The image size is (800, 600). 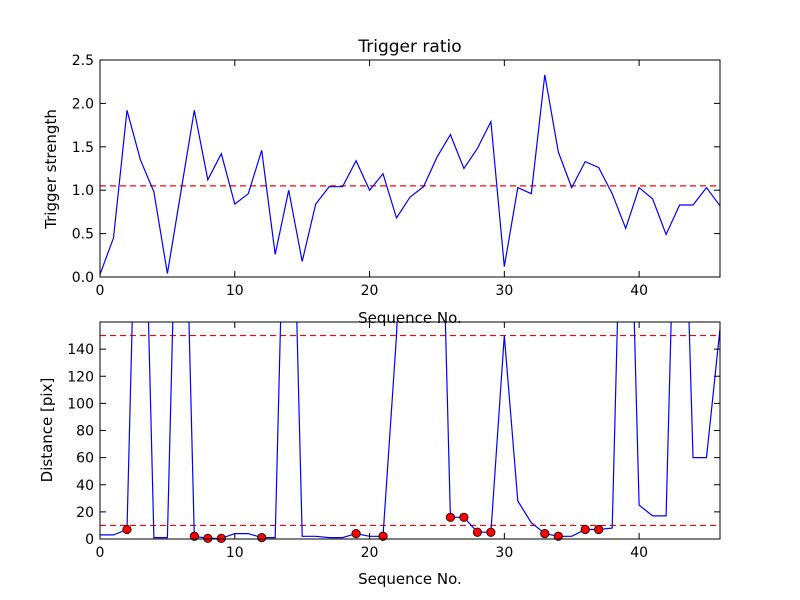 What do you see at coordinates (85, 459) in the screenshot?
I see `y-tick-label: 60` at bounding box center [85, 459].